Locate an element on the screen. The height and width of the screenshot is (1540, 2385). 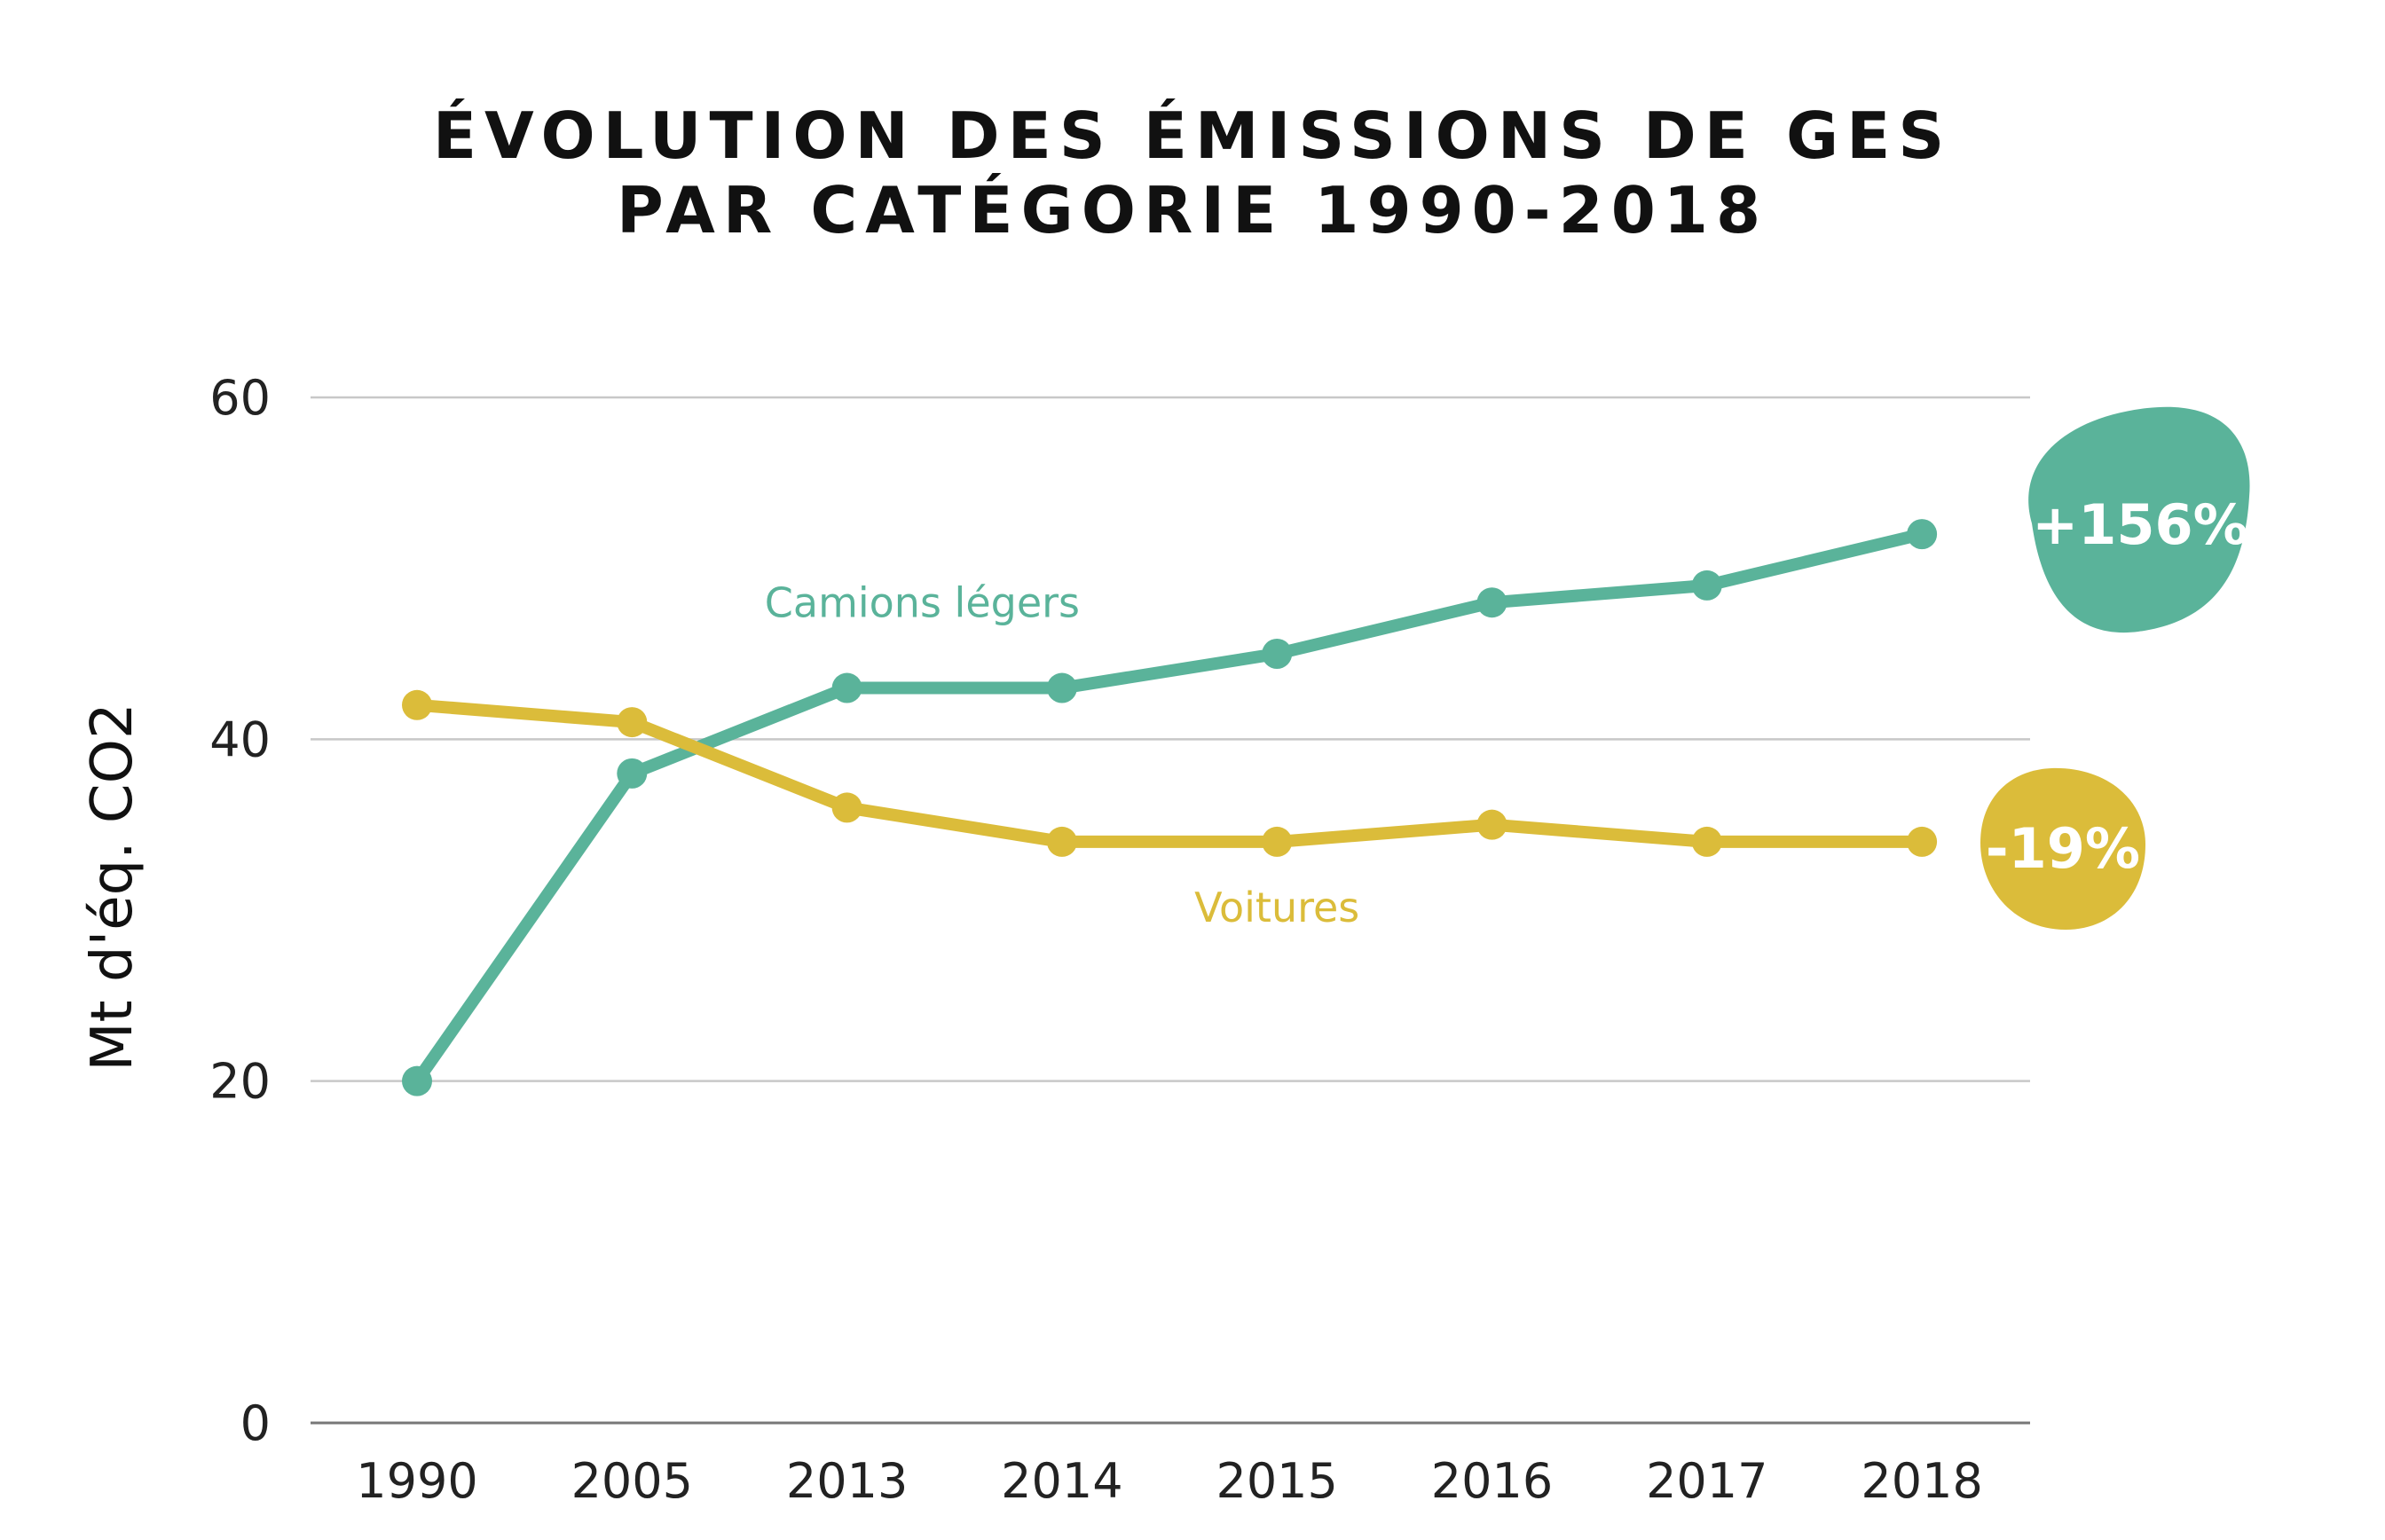
y-axis-ticks: 0 20 40 60 is located at coordinates (240, 910).